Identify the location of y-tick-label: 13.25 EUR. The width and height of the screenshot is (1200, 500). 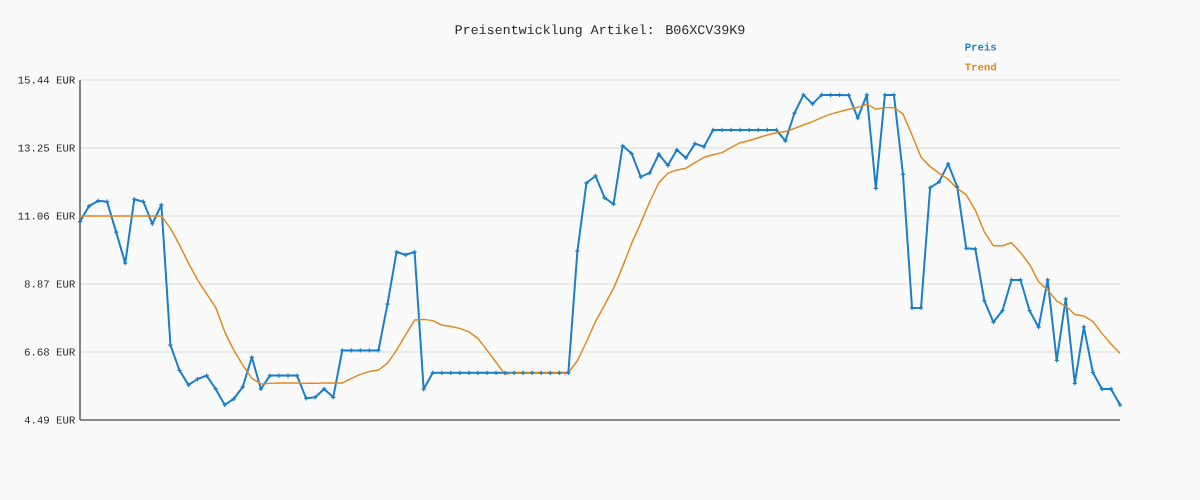
(47, 148).